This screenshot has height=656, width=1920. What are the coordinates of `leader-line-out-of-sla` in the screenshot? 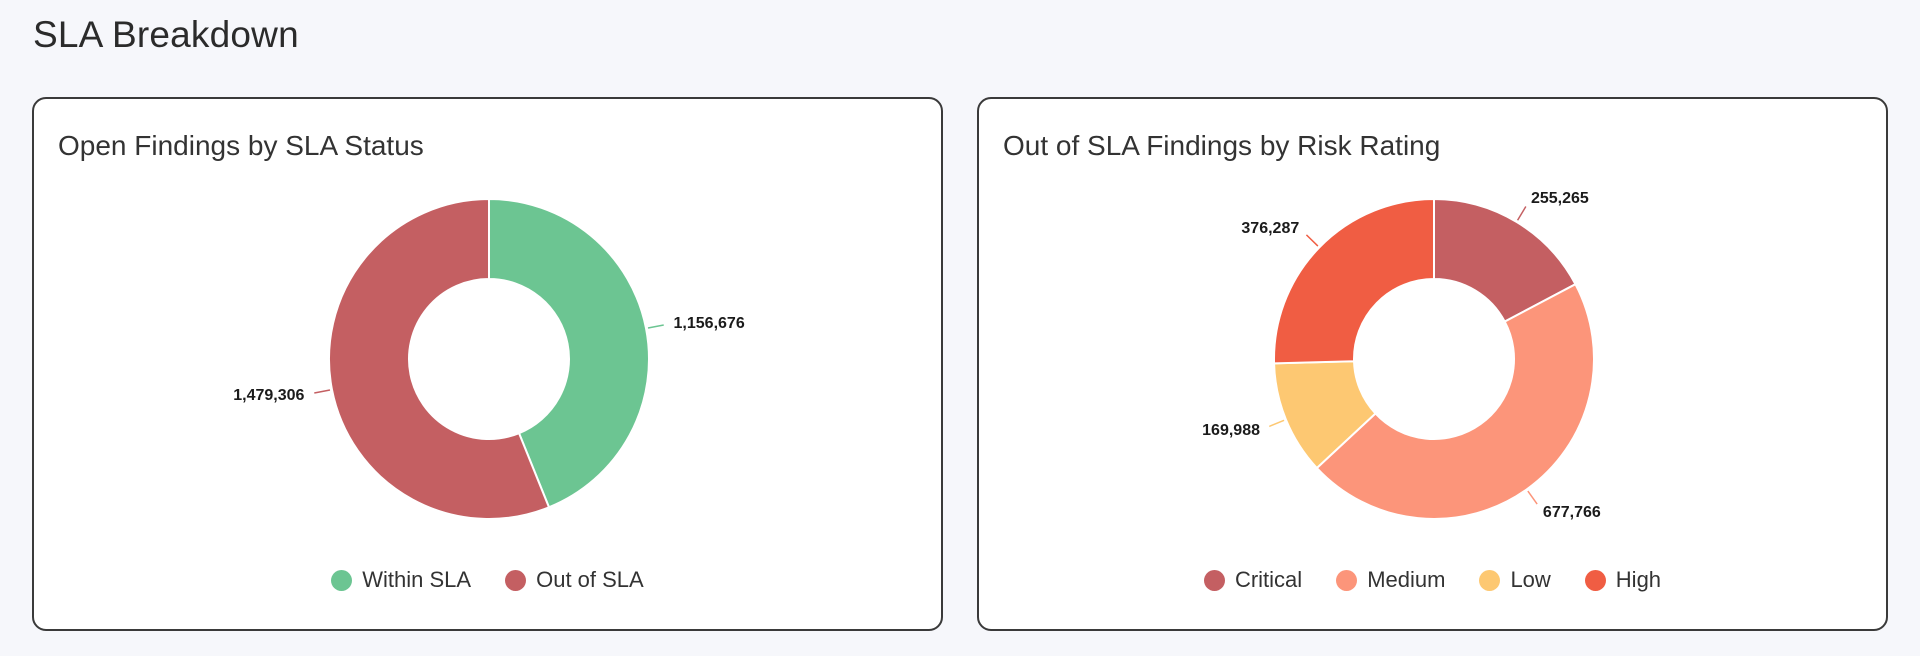 It's located at (322, 391).